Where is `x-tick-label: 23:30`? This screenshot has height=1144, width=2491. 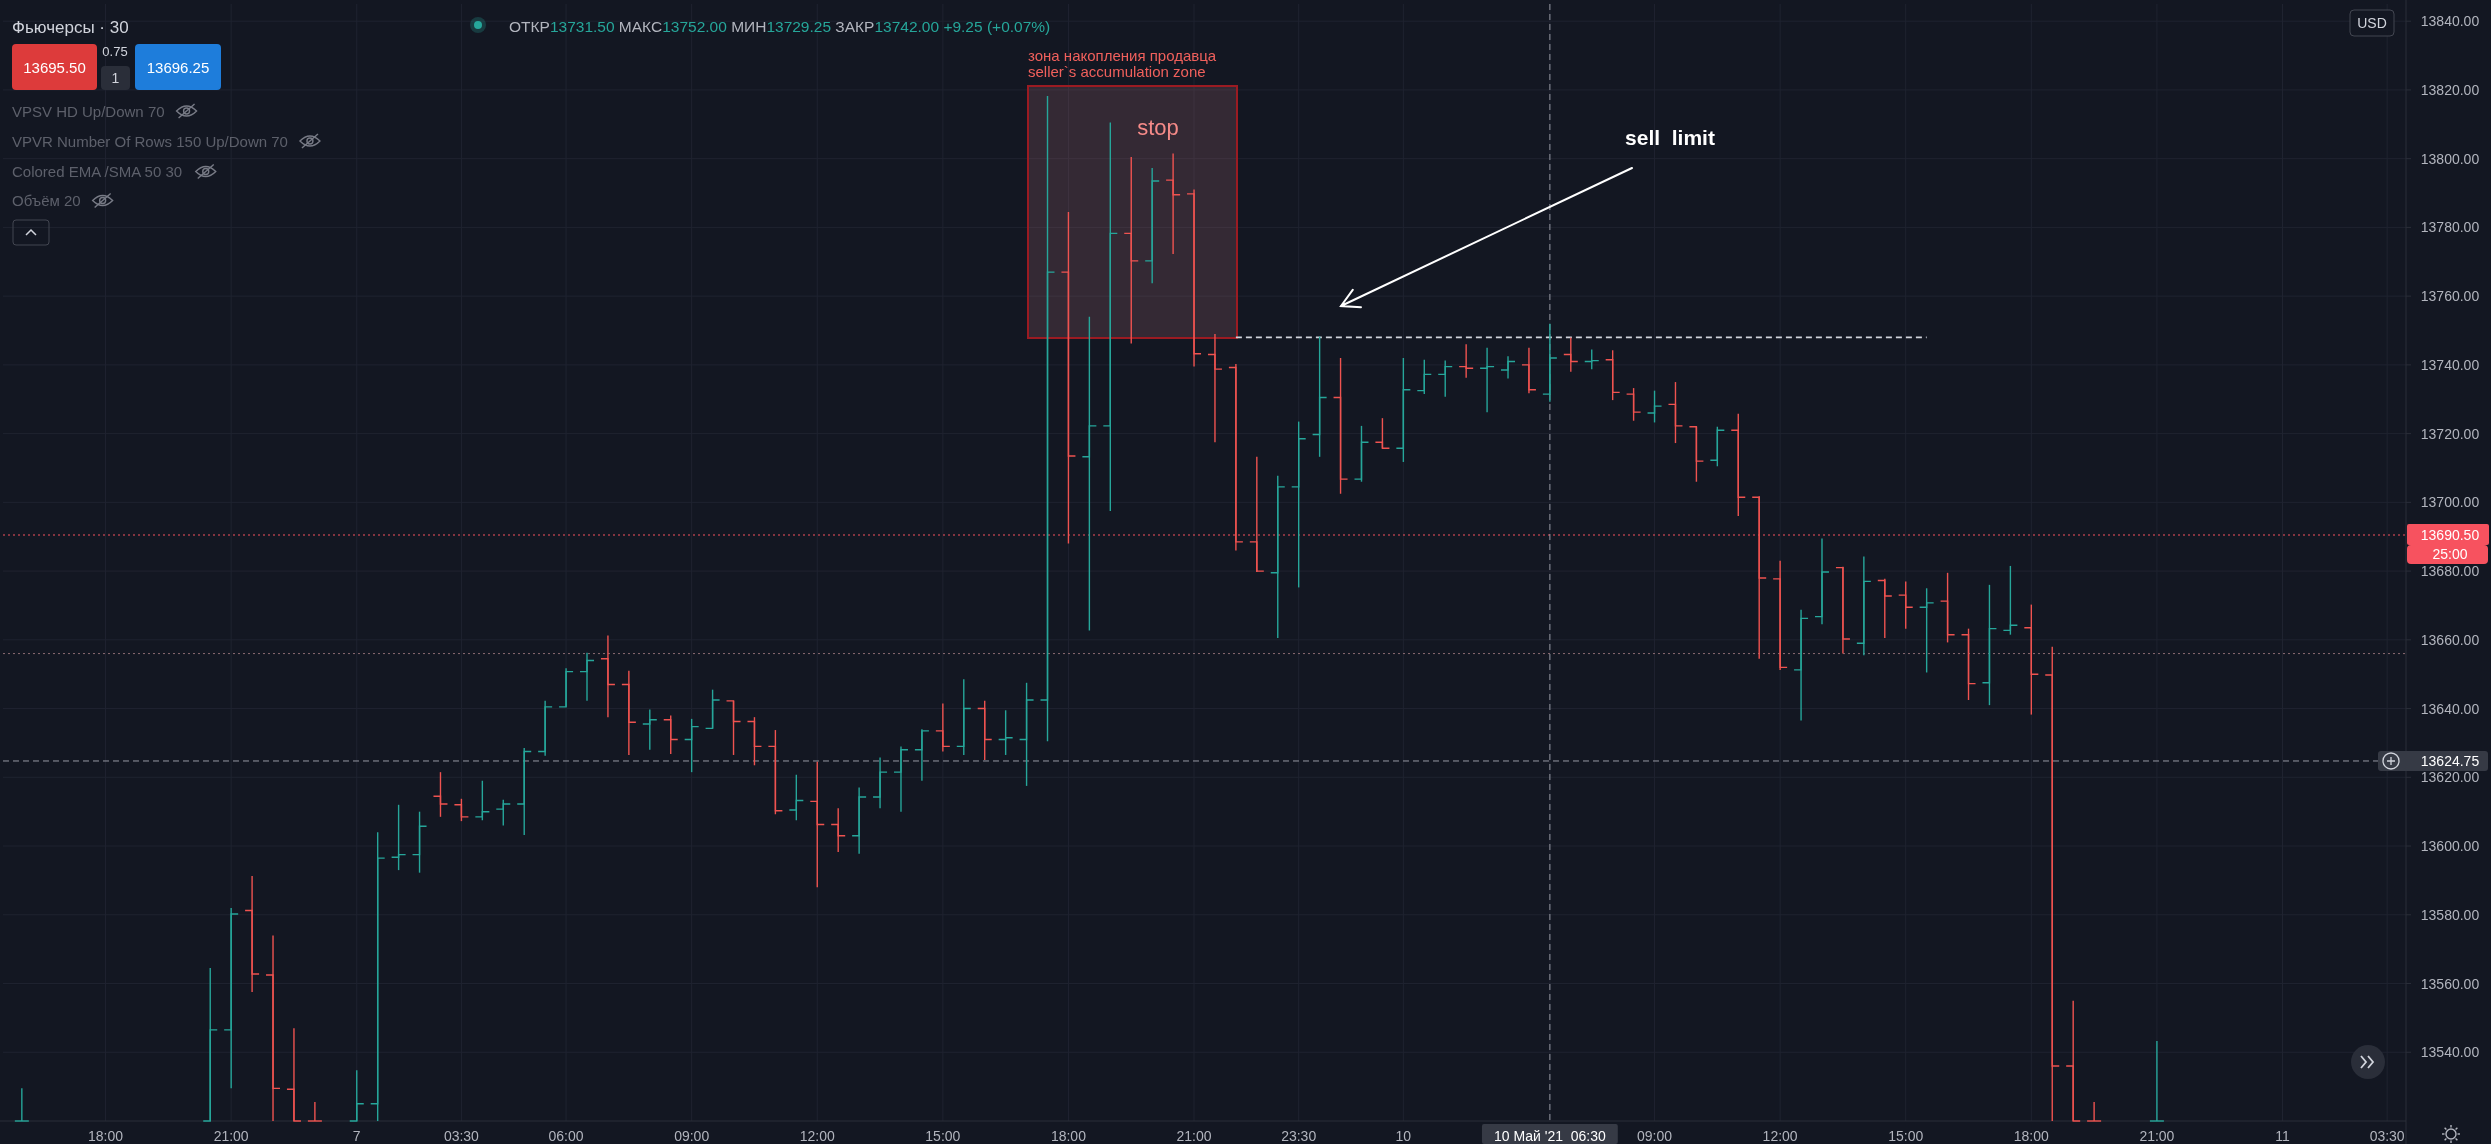 x-tick-label: 23:30 is located at coordinates (1299, 1136).